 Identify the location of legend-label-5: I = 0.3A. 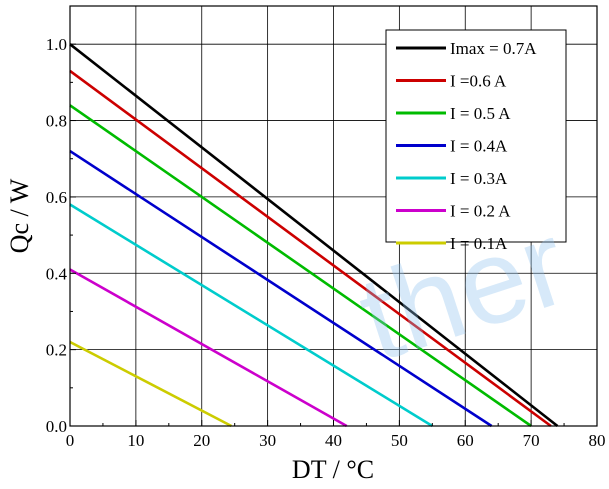
(479, 178).